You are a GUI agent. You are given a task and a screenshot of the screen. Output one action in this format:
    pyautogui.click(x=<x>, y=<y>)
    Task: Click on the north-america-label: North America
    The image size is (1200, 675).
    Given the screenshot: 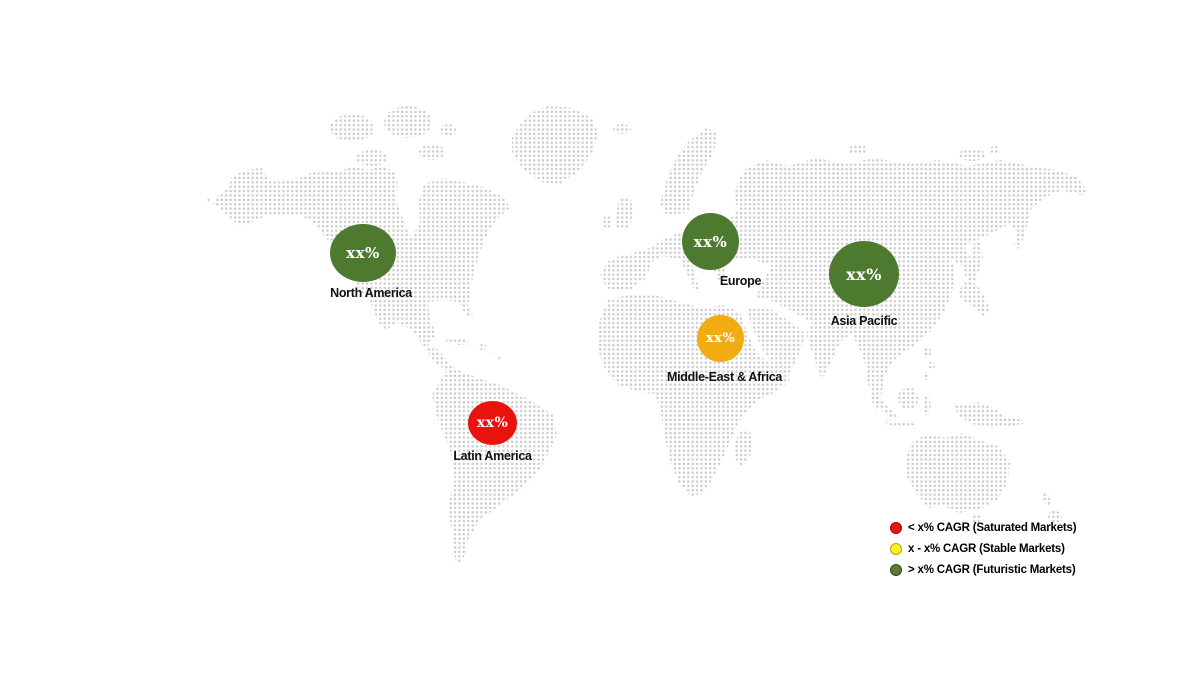 What is the action you would take?
    pyautogui.click(x=371, y=293)
    